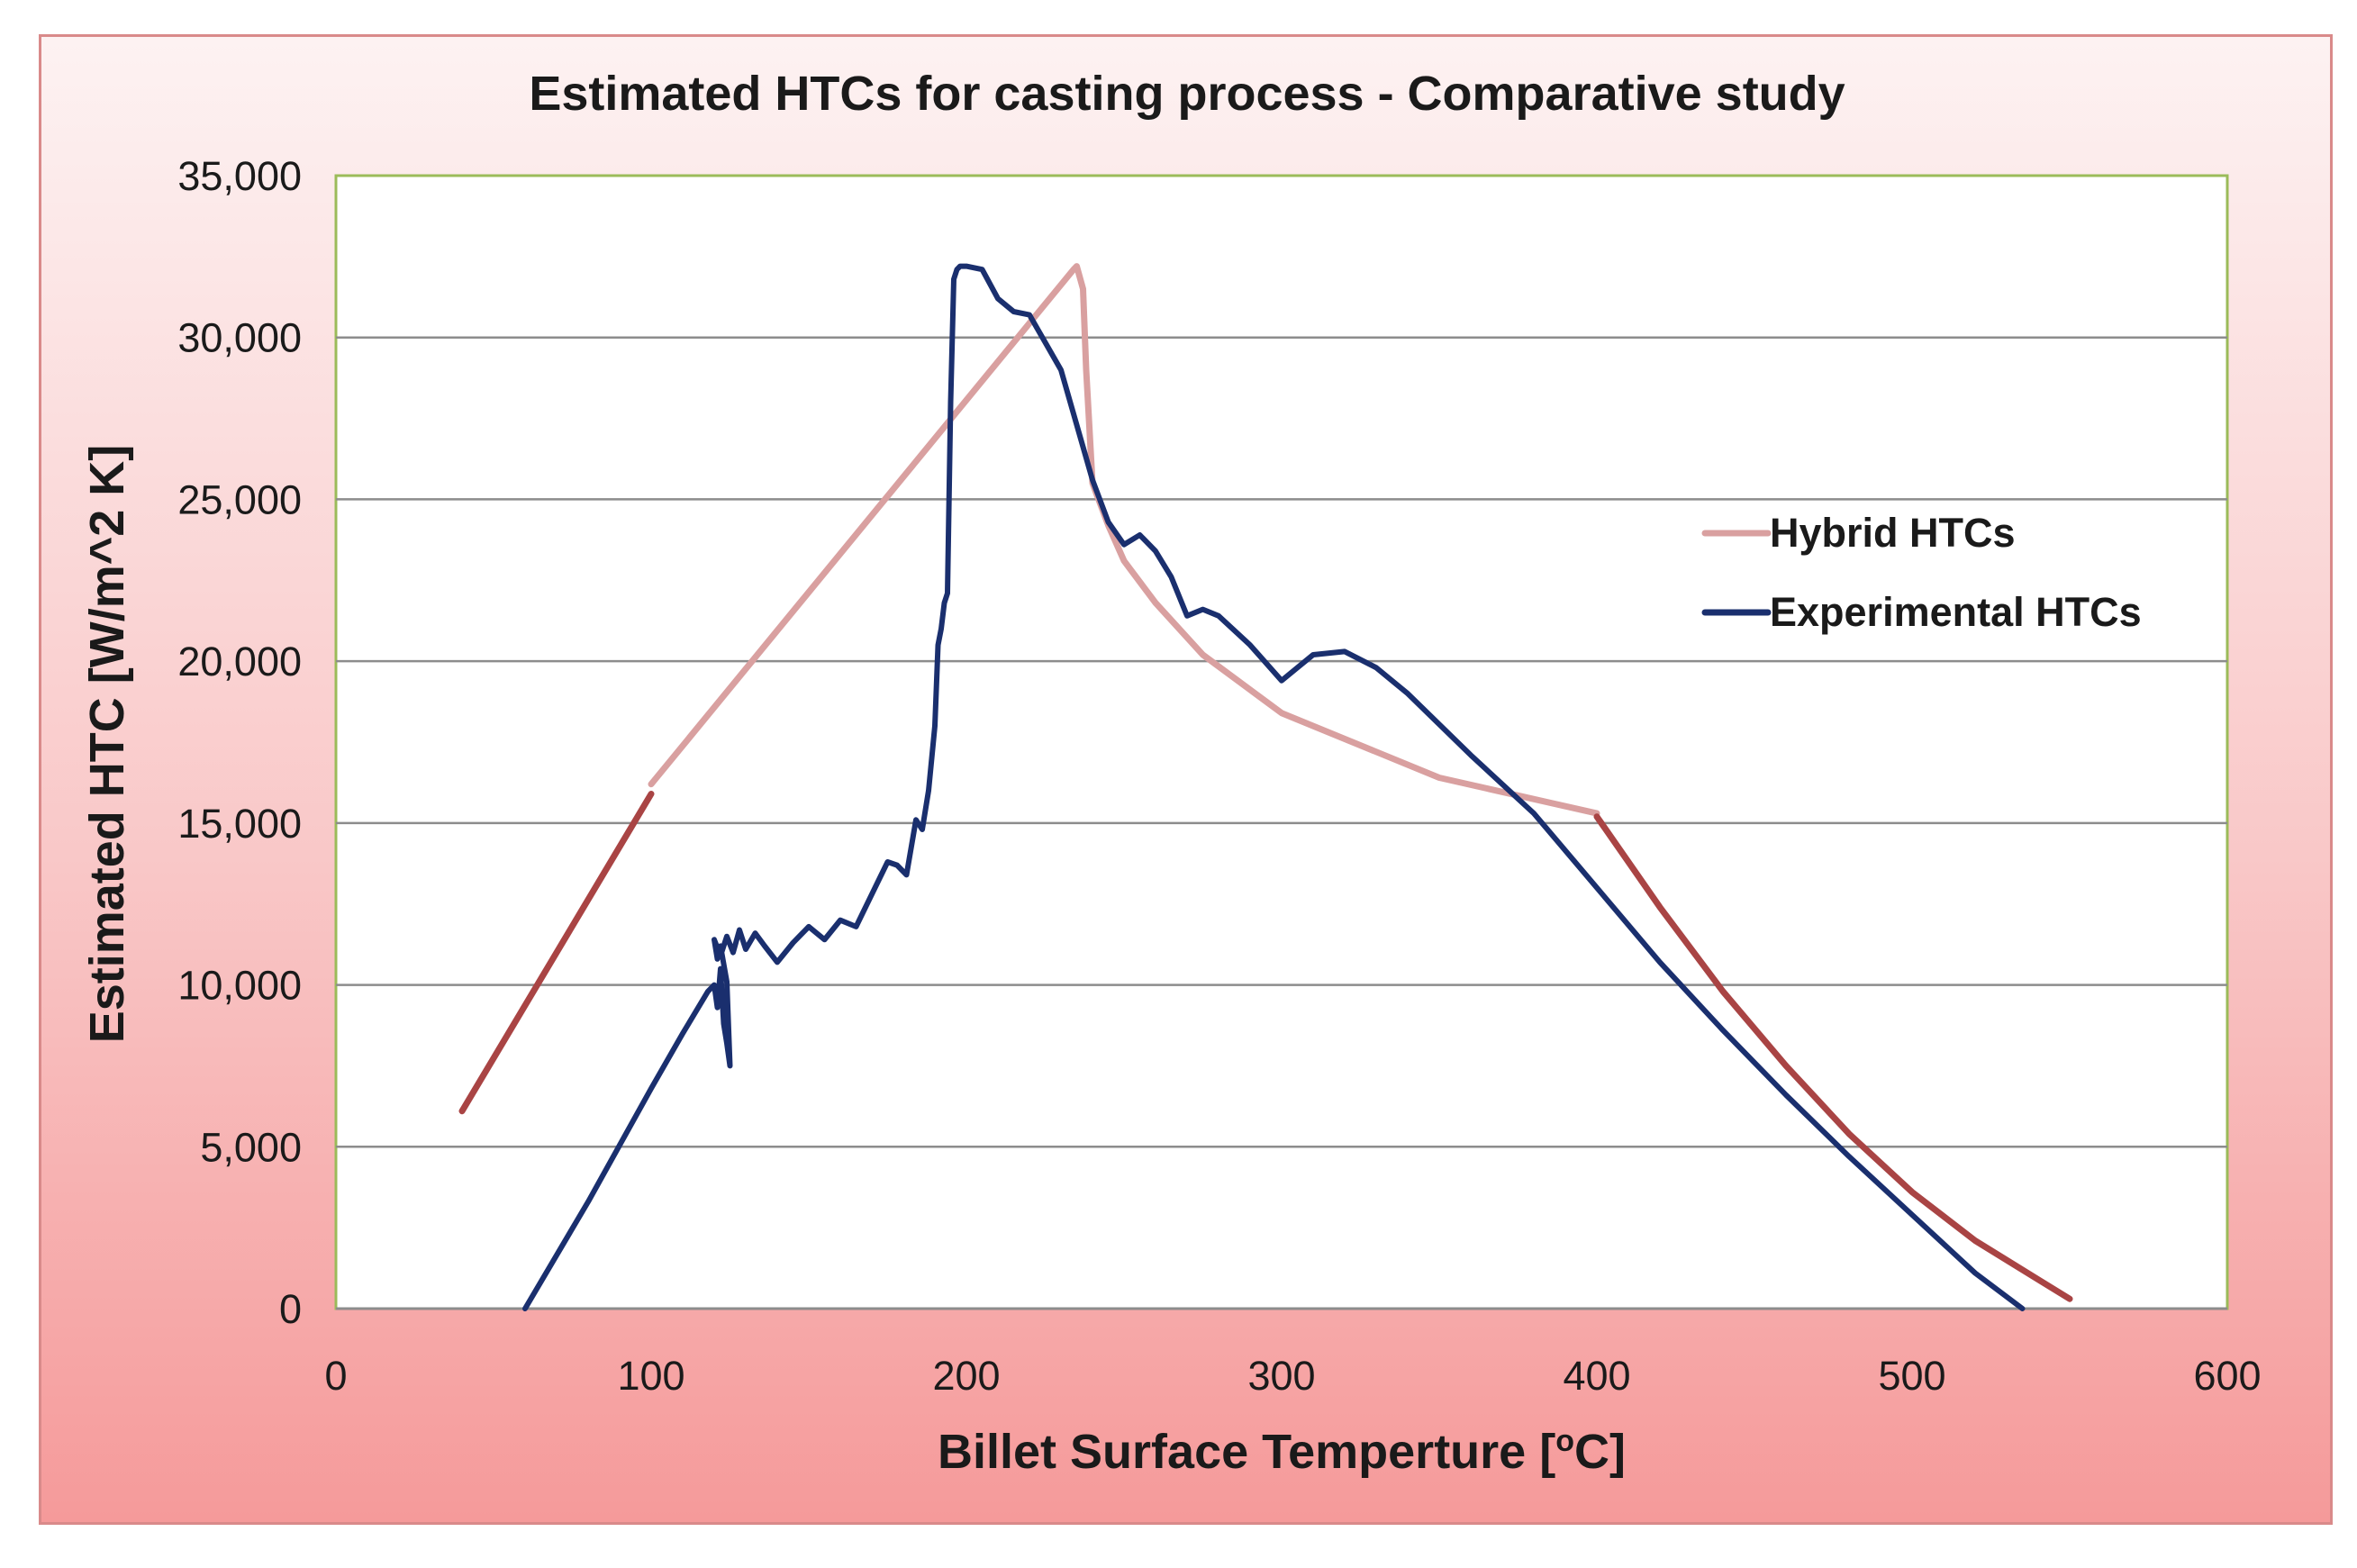  Describe the element at coordinates (1246, 1452) in the screenshot. I see `x-axis-title-main: Billet Surface Temperture [` at that location.